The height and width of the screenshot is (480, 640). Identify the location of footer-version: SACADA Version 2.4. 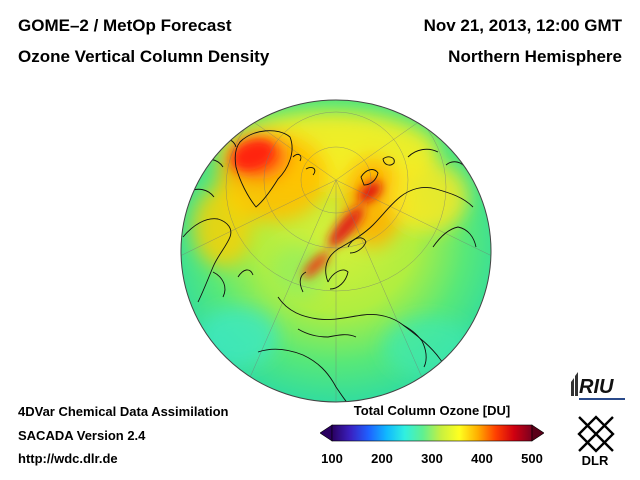
(82, 435).